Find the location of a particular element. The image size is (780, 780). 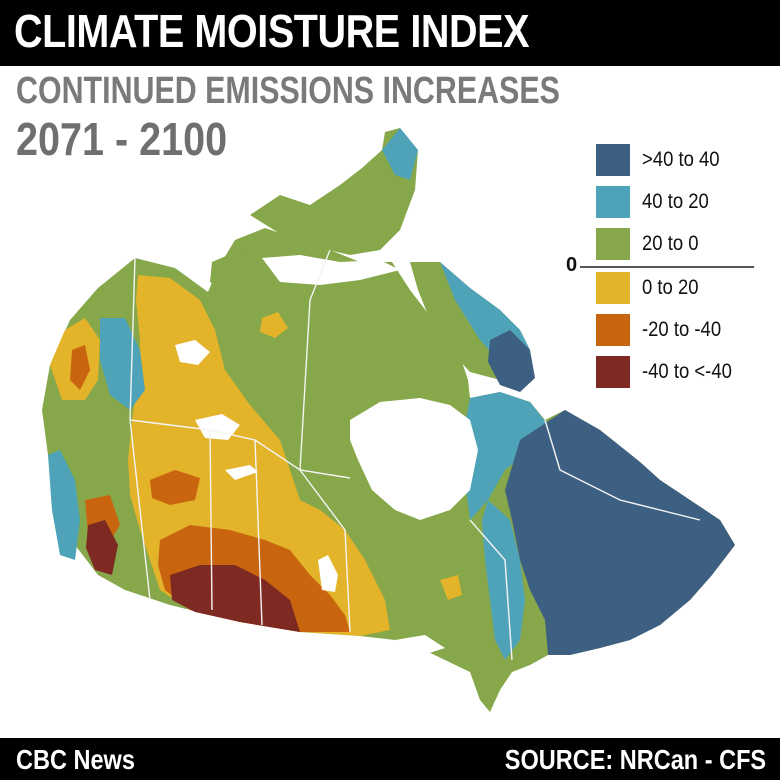

legend-label: 40 to 20 is located at coordinates (675, 201).